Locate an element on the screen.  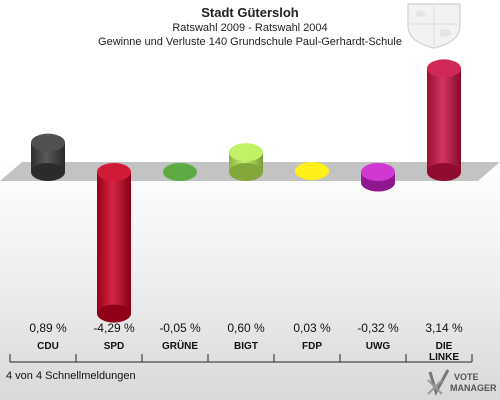
chart-title: Stadt Gütersloh is located at coordinates (250, 12).